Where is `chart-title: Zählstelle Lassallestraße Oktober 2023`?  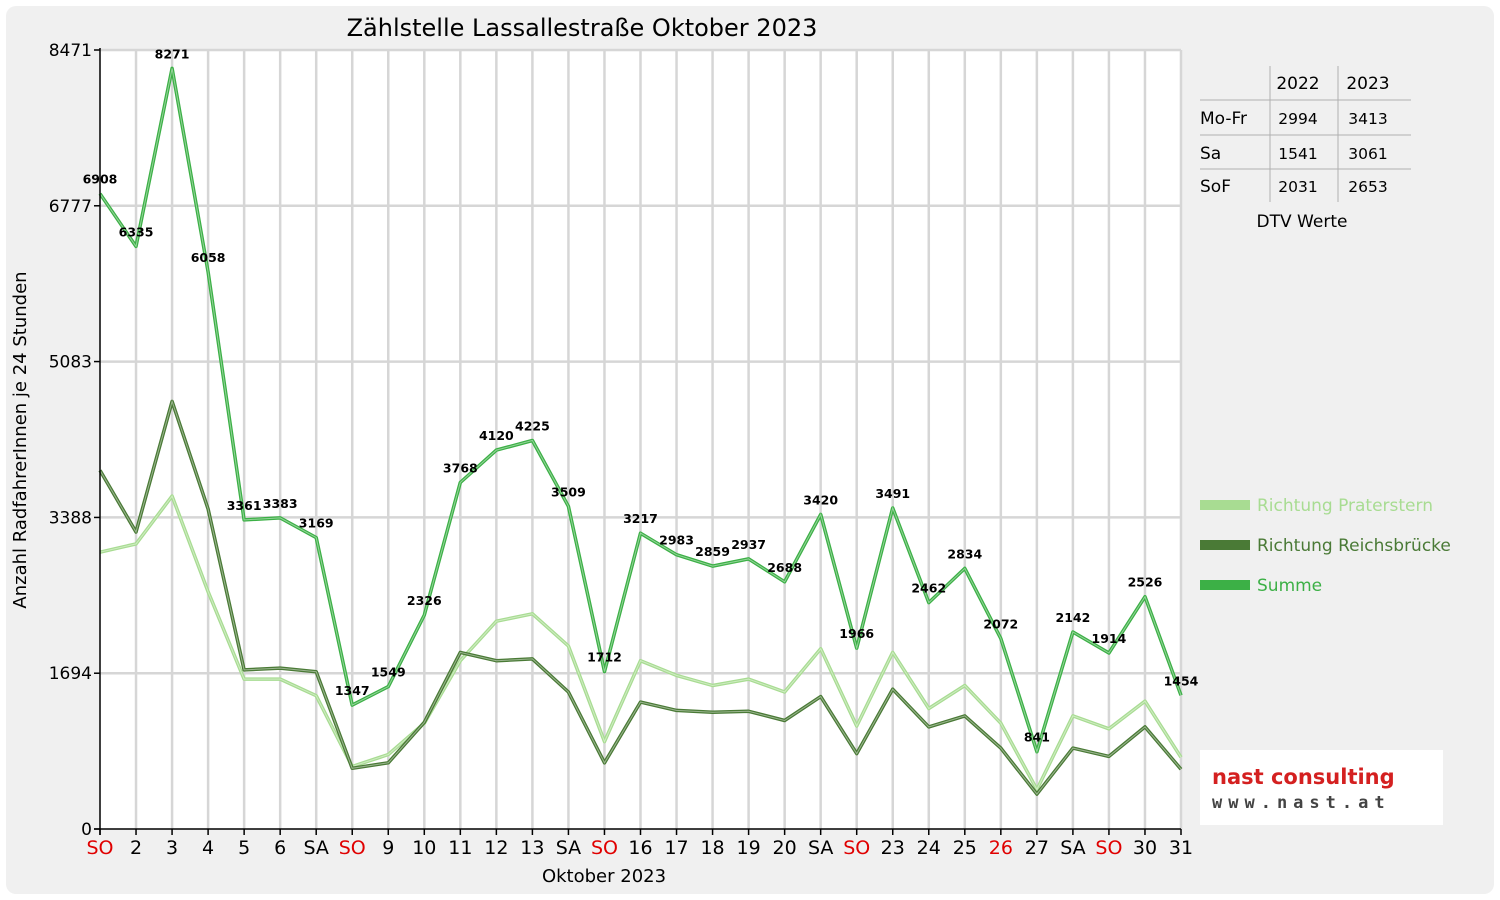 chart-title: Zählstelle Lassallestraße Oktober 2023 is located at coordinates (582, 28).